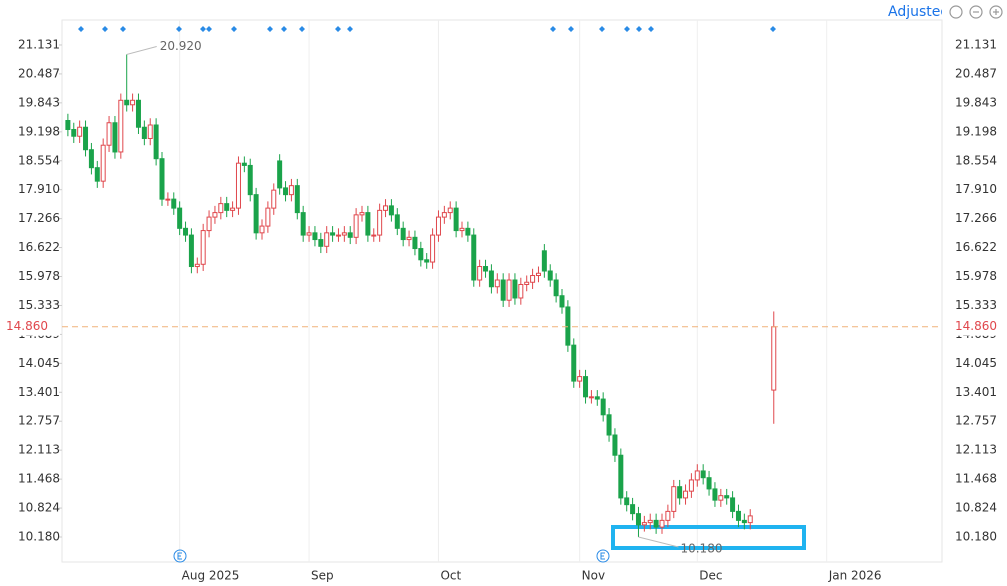 Image resolution: width=1007 pixels, height=586 pixels. What do you see at coordinates (39, 421) in the screenshot?
I see `y-tick-label: 12.757` at bounding box center [39, 421].